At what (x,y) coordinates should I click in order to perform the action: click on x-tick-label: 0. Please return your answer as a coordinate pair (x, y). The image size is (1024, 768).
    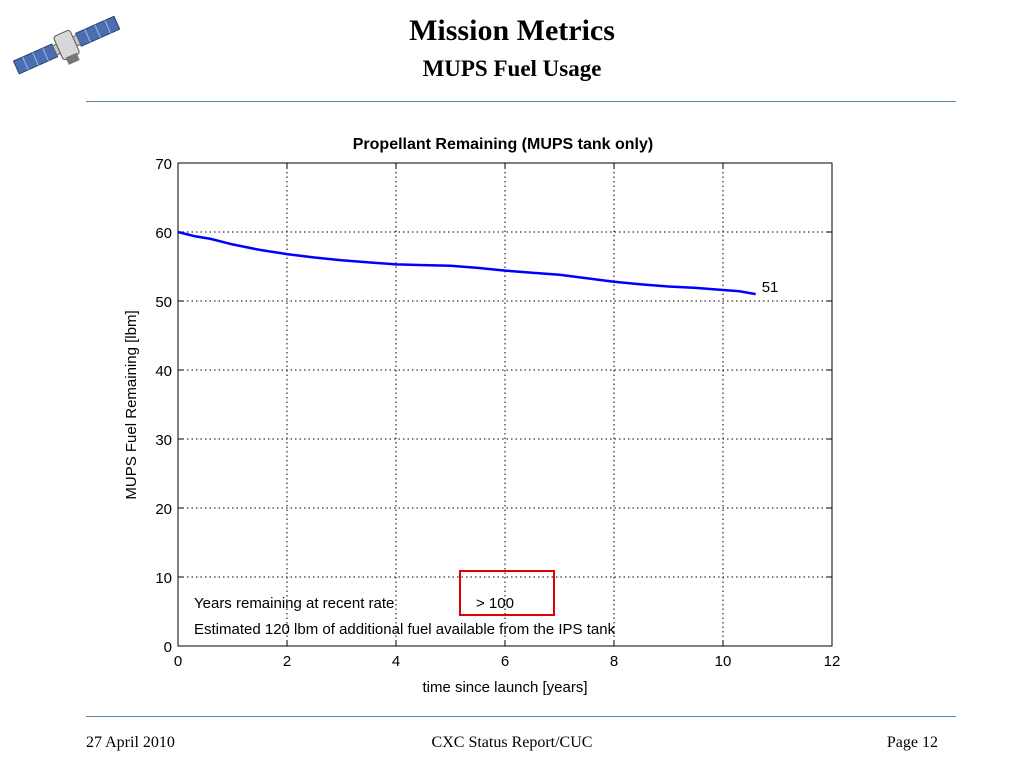
    Looking at the image, I should click on (178, 661).